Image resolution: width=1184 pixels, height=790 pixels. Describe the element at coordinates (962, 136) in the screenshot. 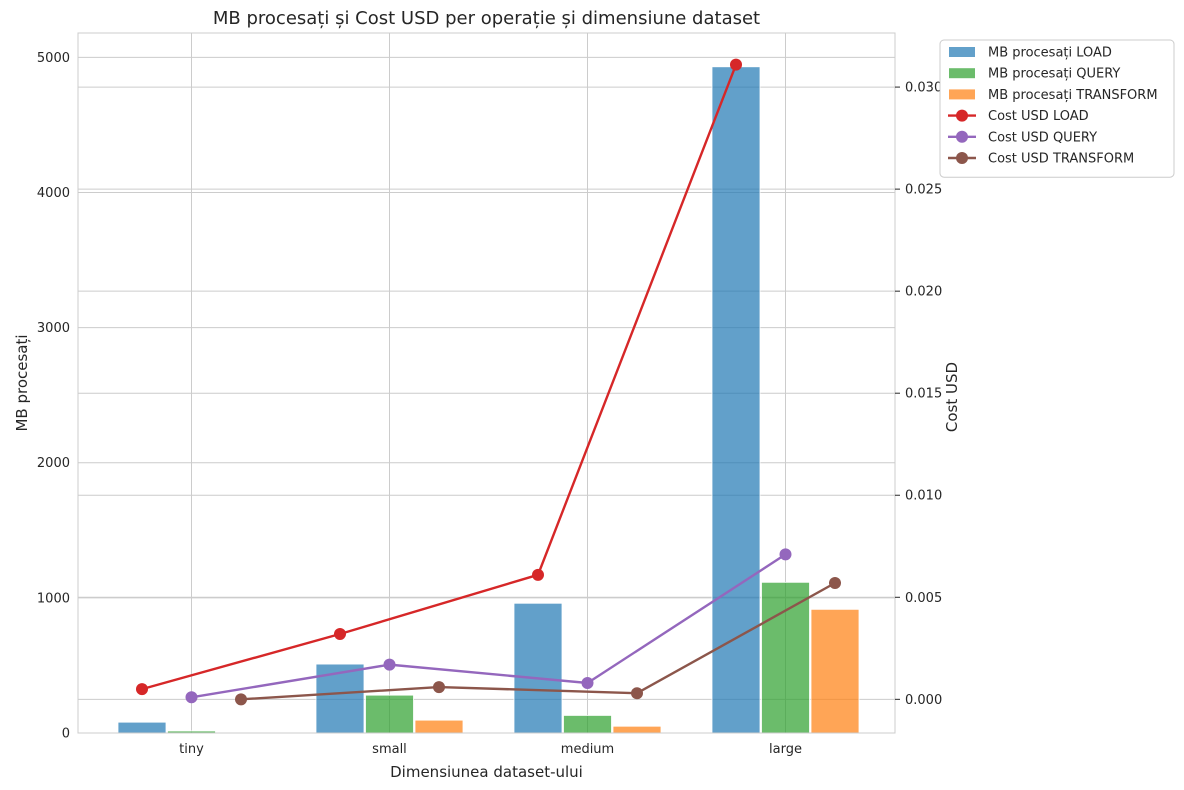

I see `legend-marker-cost-usd-query` at that location.